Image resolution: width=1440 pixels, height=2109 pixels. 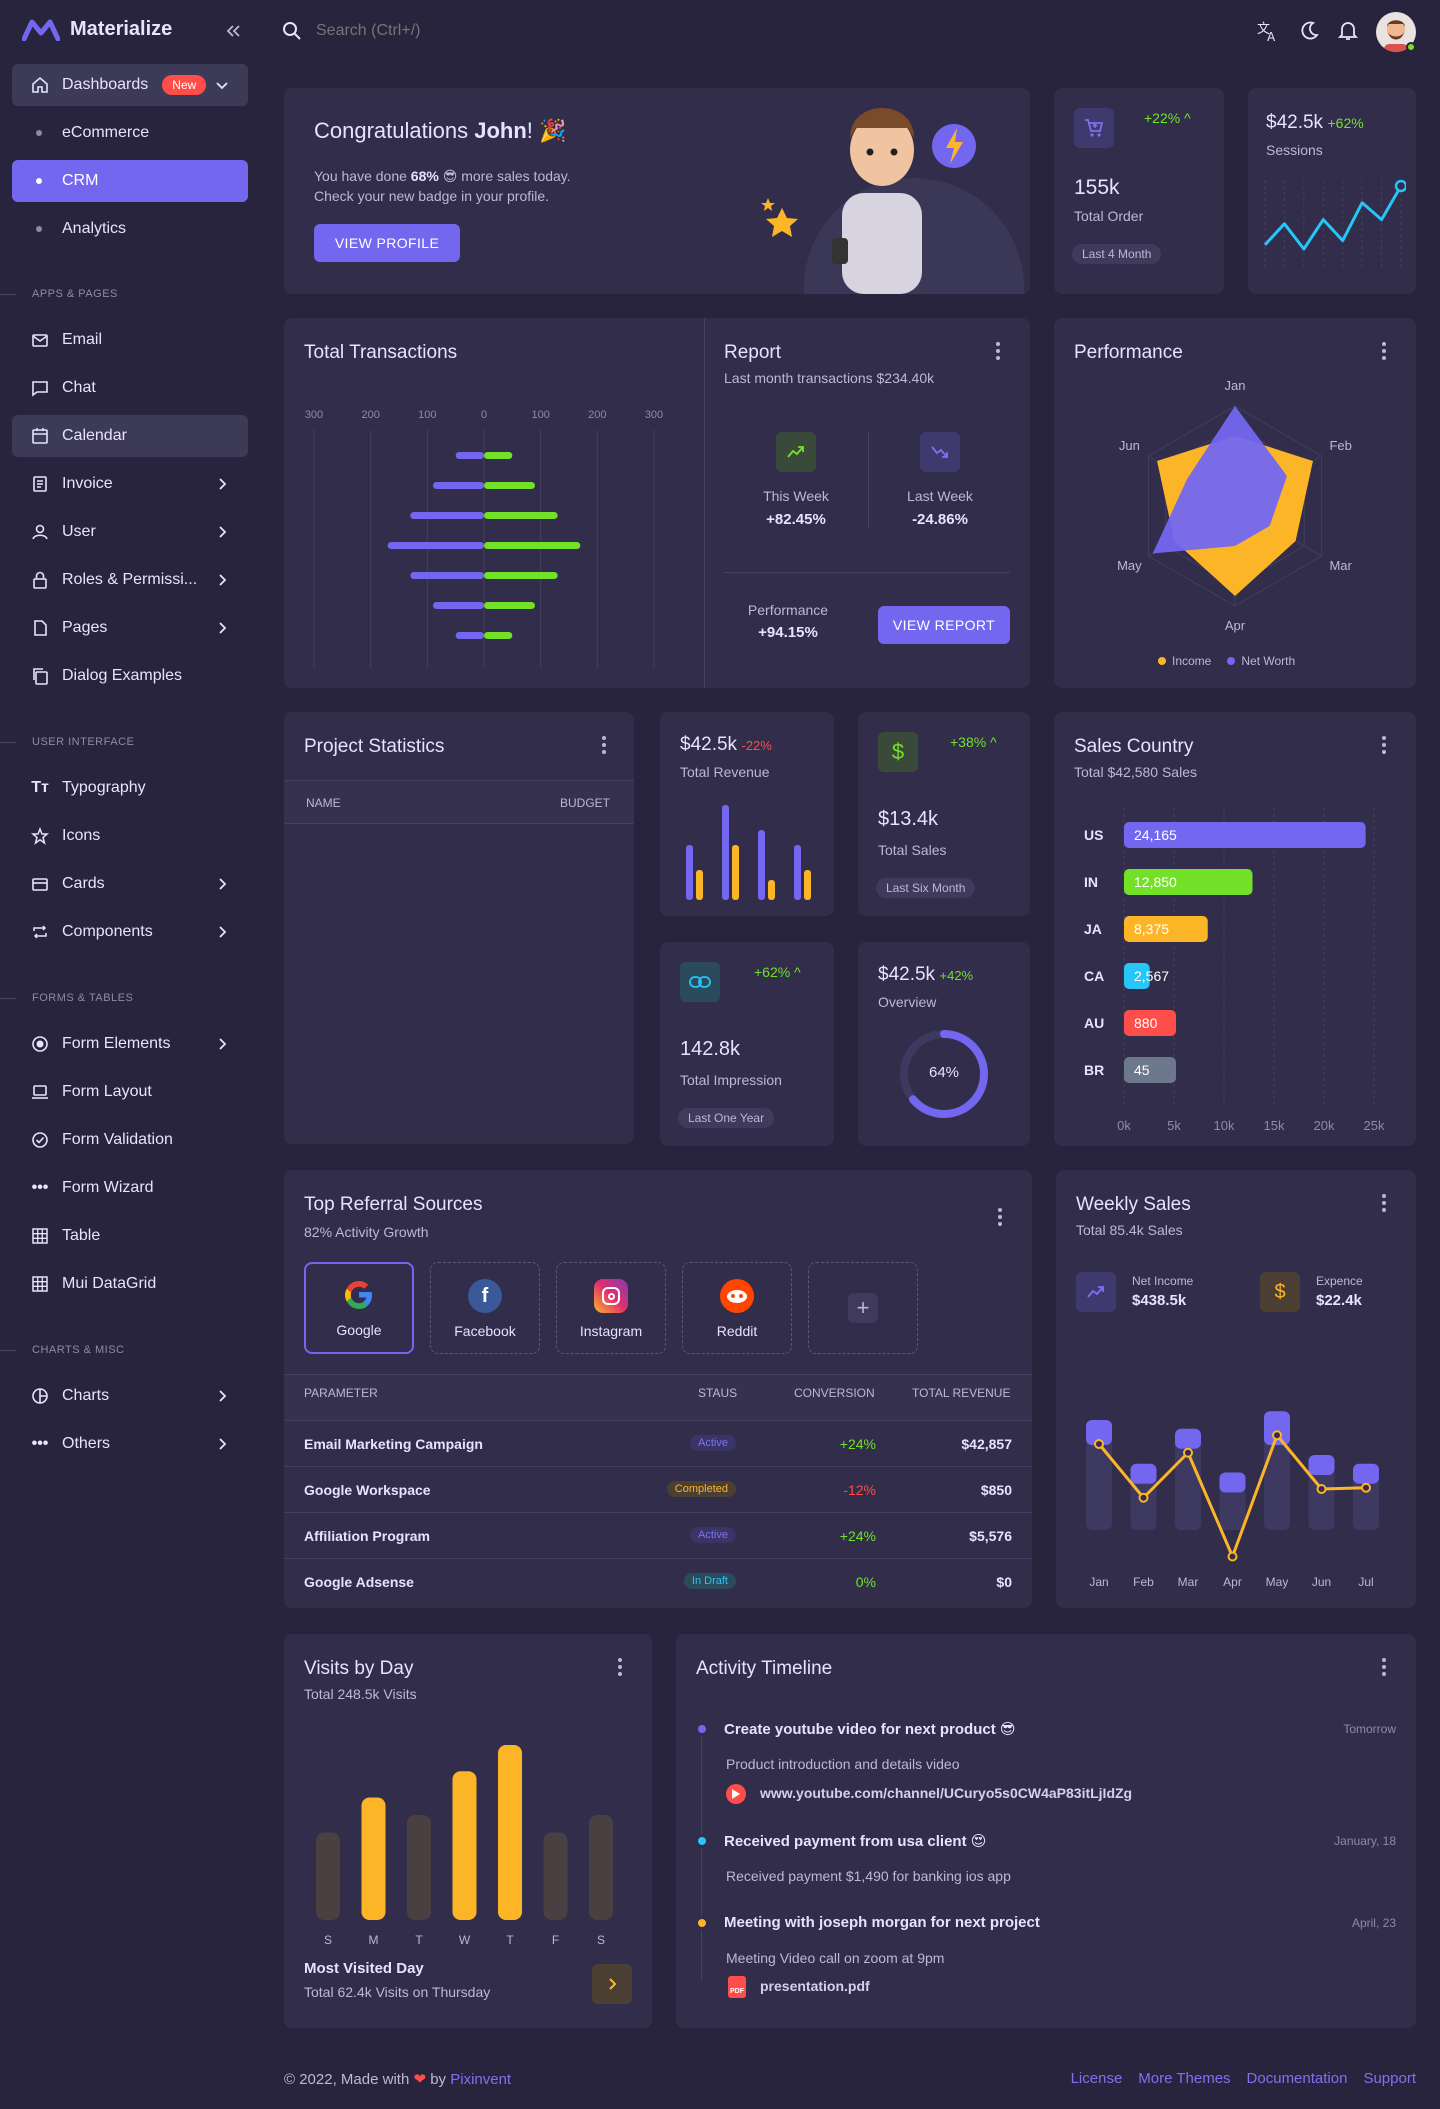 I want to click on pdf-icon: PDF, so click(x=737, y=1987).